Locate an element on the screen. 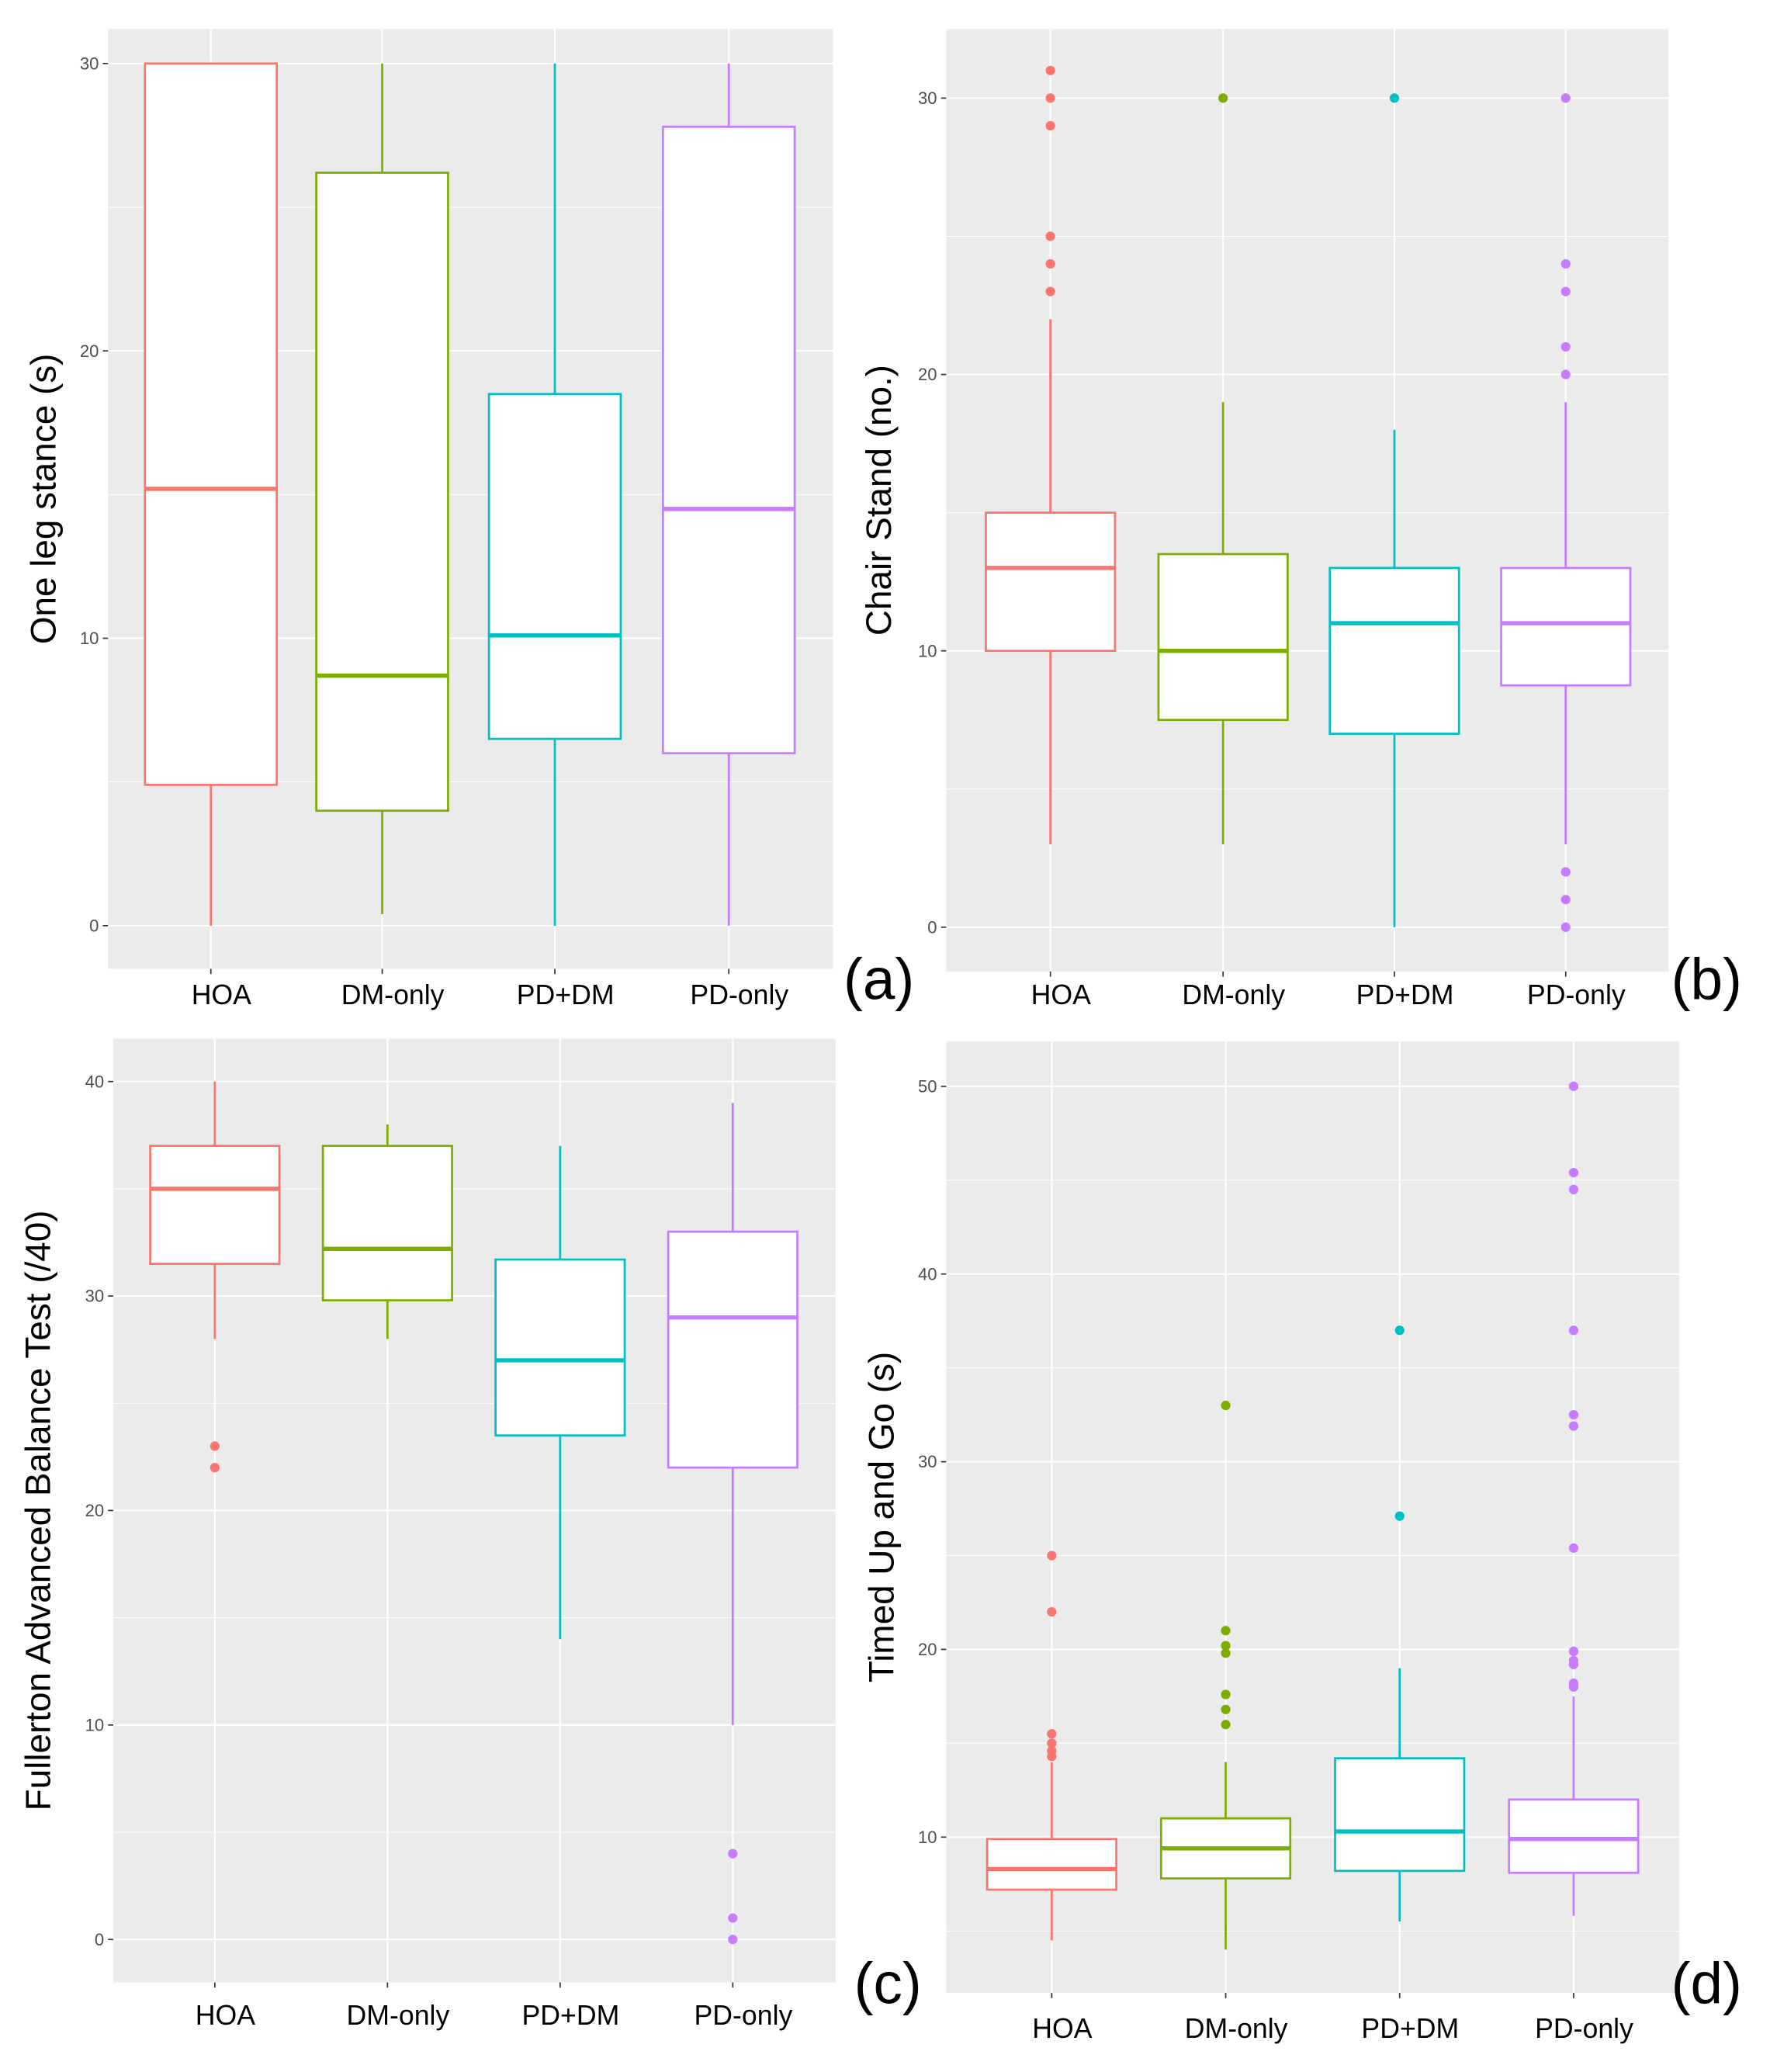  y-tick-label: 50 is located at coordinates (928, 1086).